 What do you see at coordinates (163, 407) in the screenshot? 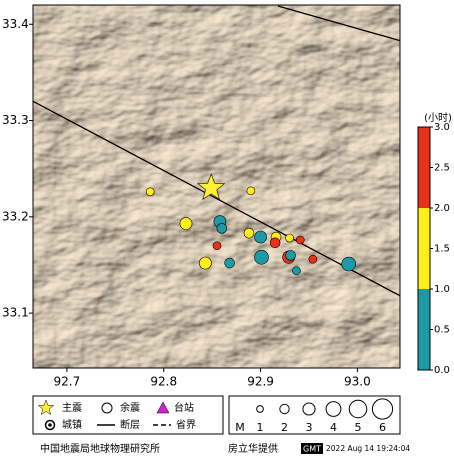
I see `legend-station-icon` at bounding box center [163, 407].